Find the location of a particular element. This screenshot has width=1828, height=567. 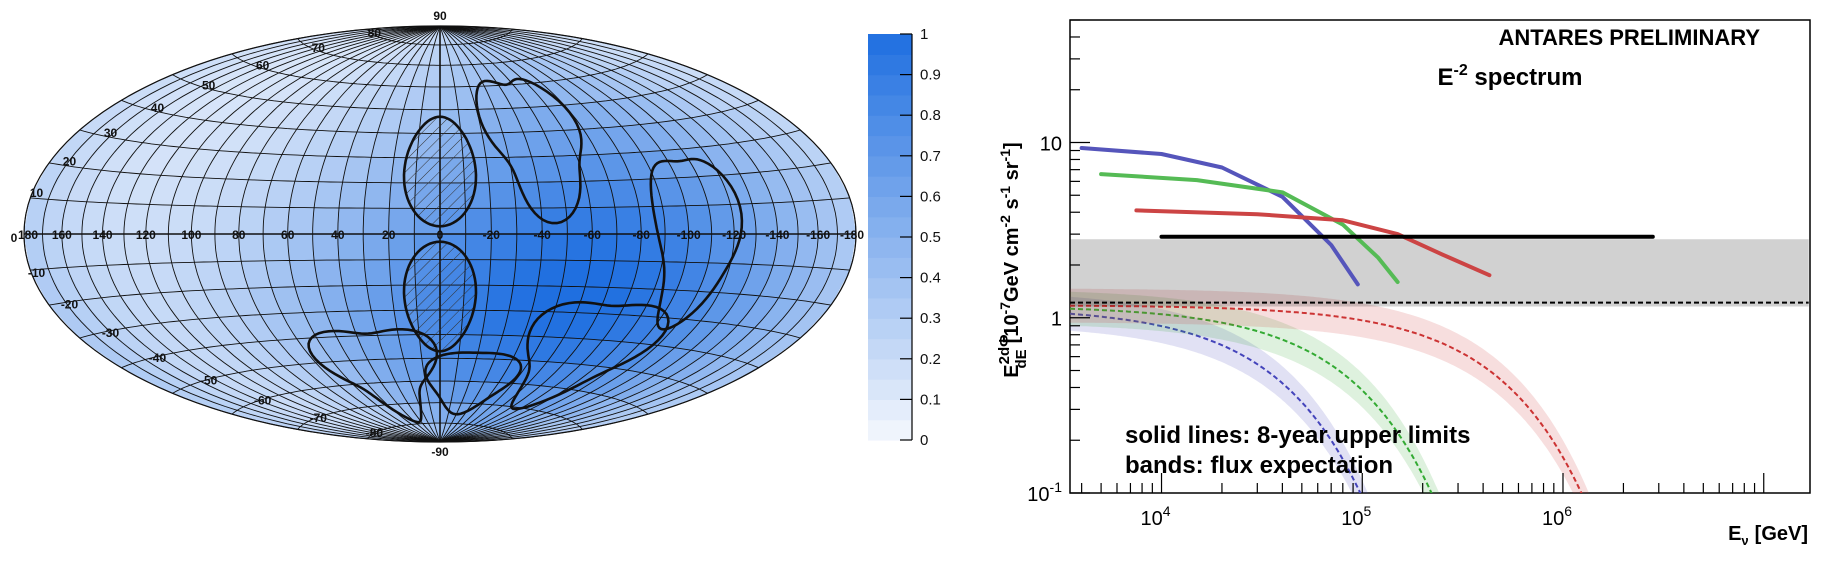

annotation-bands: bands: flux expectation is located at coordinates (1259, 465).